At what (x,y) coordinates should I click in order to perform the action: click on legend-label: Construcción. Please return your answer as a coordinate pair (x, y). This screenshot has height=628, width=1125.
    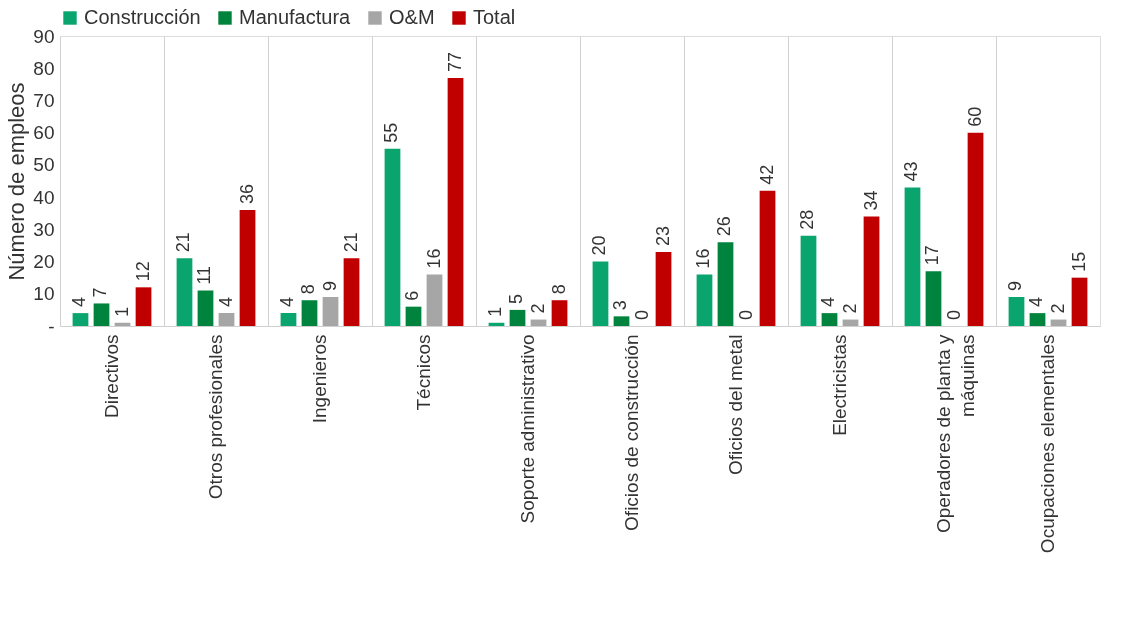
    Looking at the image, I should click on (142, 17).